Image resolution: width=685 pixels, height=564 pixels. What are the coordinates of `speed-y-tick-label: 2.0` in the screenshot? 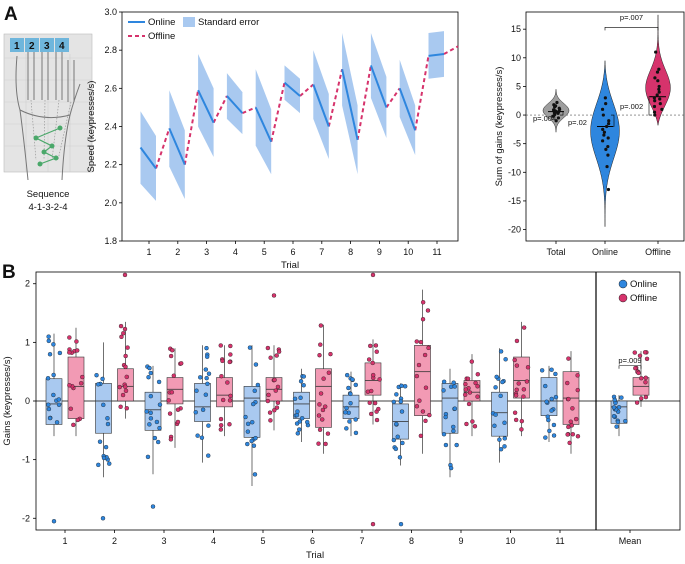 It's located at (110, 203).